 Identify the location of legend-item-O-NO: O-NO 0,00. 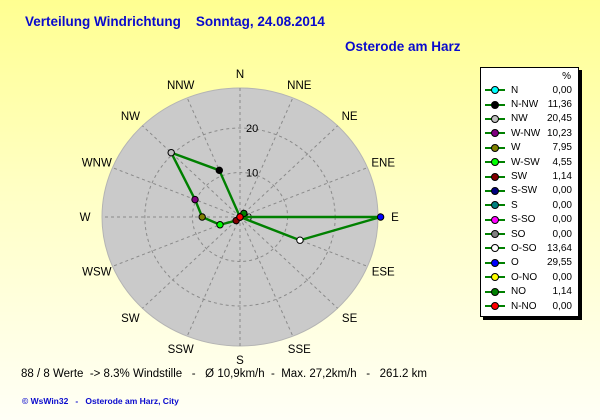
(529, 277).